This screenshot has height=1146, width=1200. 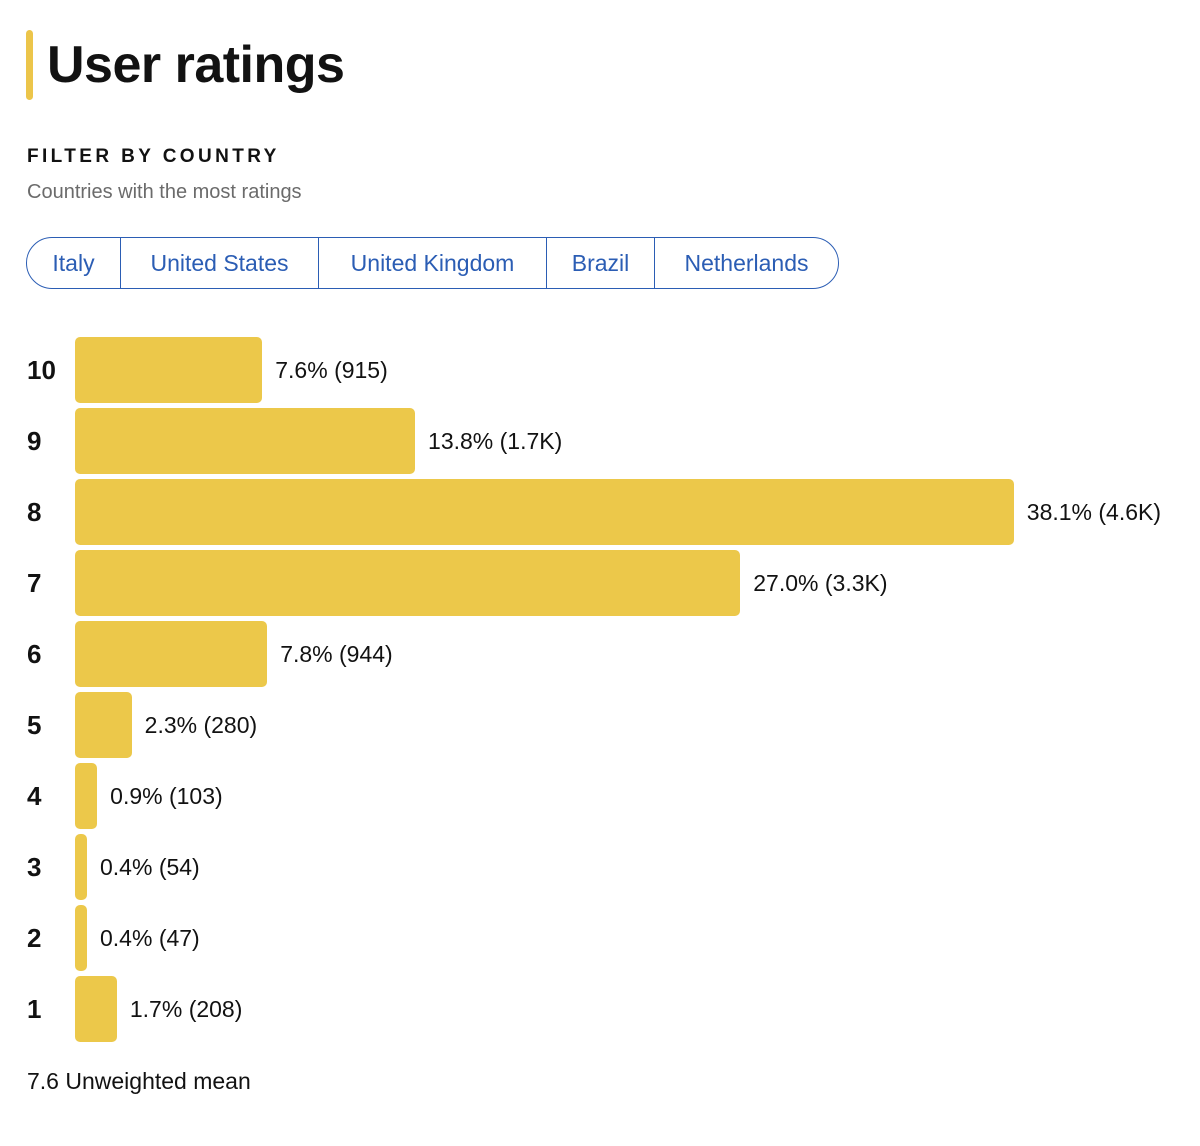 What do you see at coordinates (746, 263) in the screenshot?
I see `country-filter-netherlands: Netherlands` at bounding box center [746, 263].